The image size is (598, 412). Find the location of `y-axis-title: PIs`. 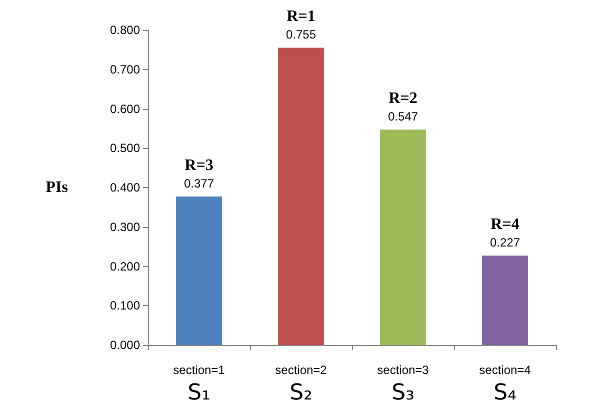

y-axis-title: PIs is located at coordinates (57, 187).